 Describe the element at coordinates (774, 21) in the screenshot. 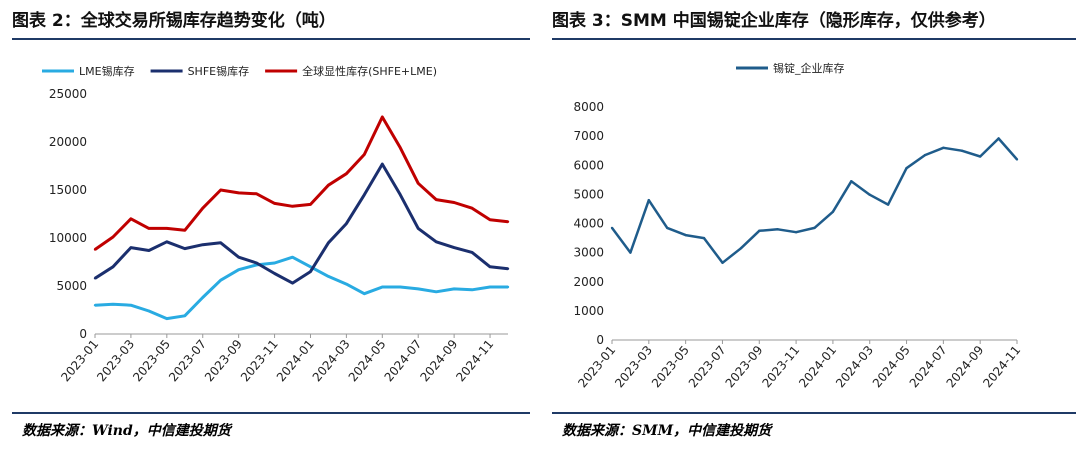

I see `right-figure-title: 图表 3：SMM 中国锡锭企业库存（隐形库存，仅供参考）` at that location.